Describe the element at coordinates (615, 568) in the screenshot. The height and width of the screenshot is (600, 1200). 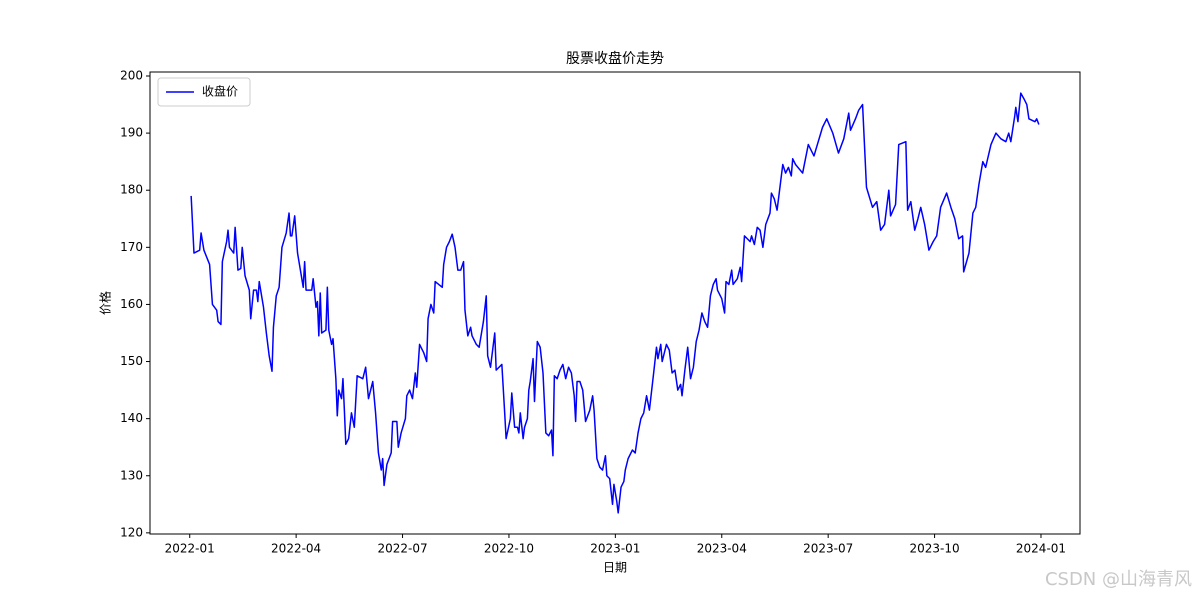
I see `x-axis-label: 日期` at that location.